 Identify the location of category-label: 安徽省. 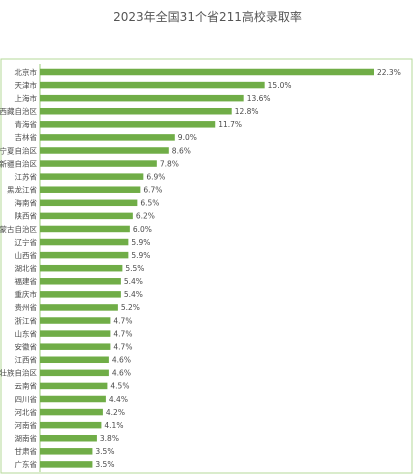
(26, 346).